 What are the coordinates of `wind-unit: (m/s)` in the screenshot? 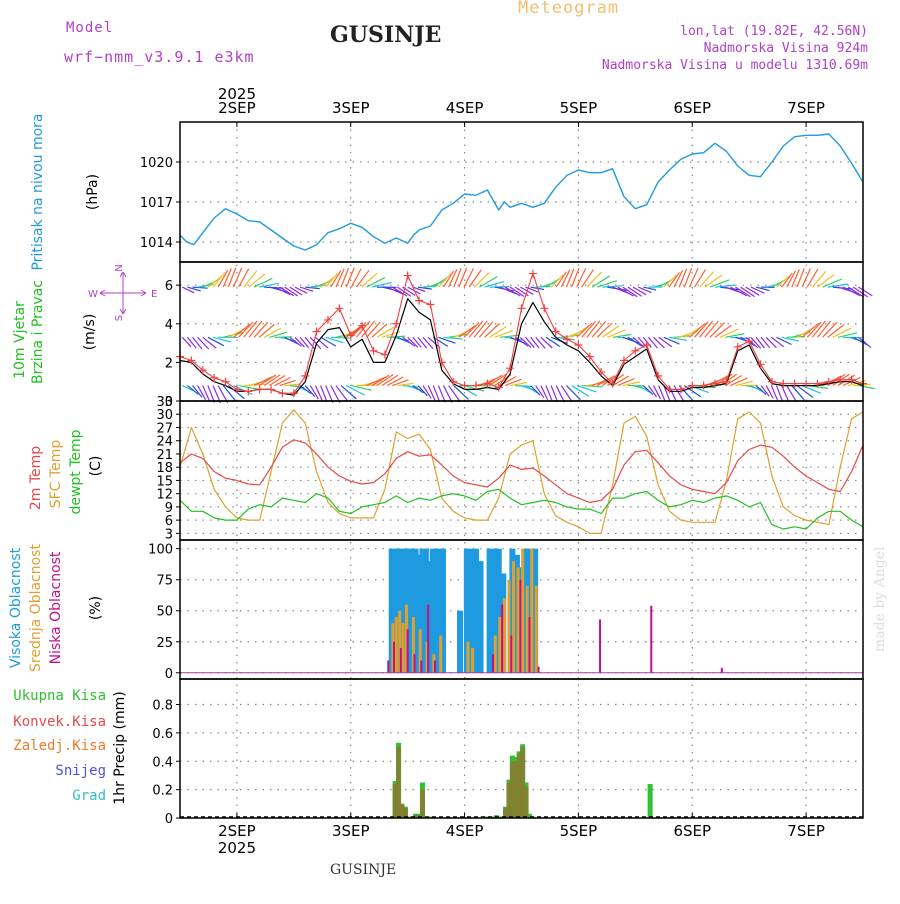 It's located at (90, 332).